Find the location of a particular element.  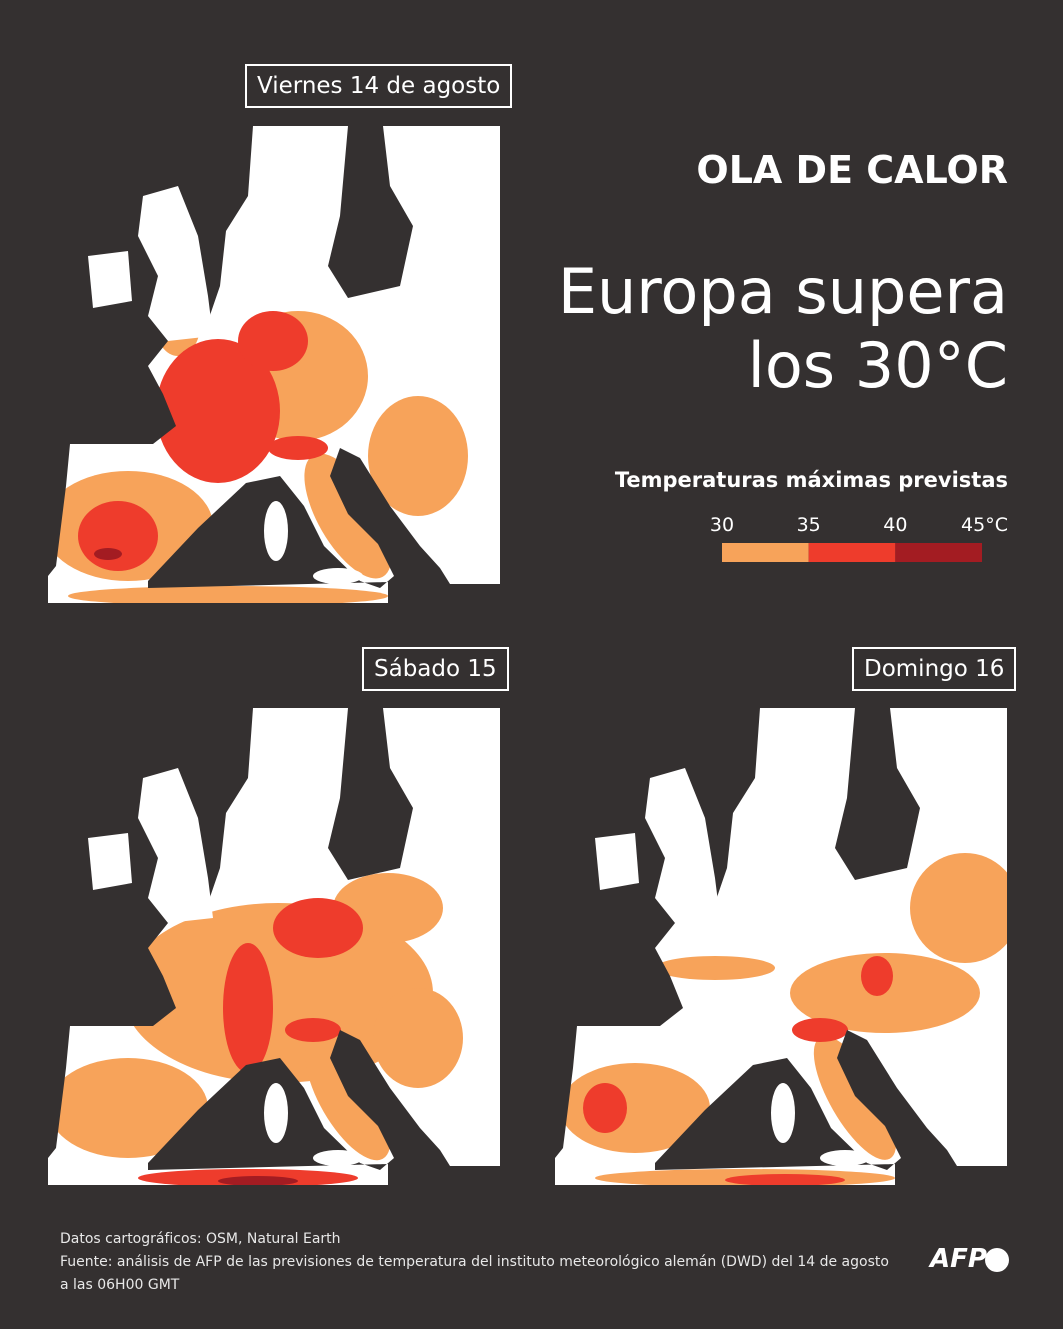

legend-tick-label: 40 is located at coordinates (895, 525).